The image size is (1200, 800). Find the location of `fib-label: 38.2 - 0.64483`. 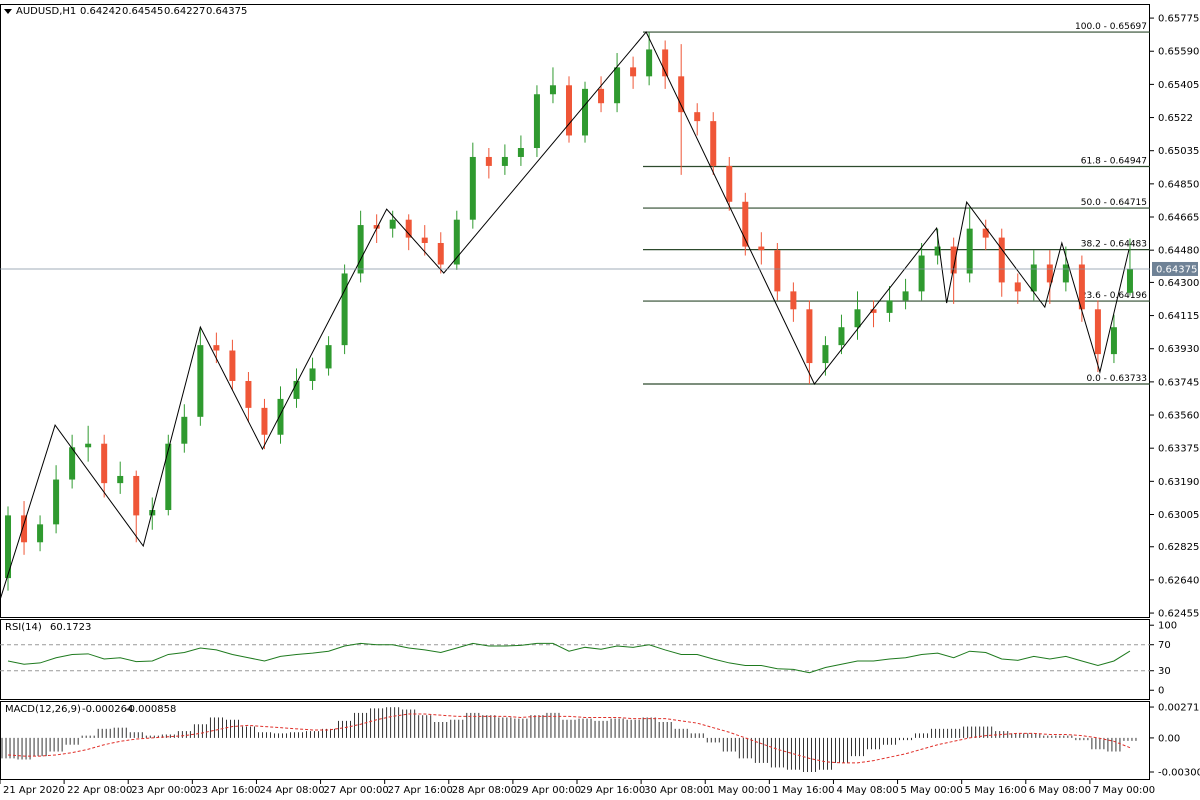

fib-label: 38.2 - 0.64483 is located at coordinates (1114, 245).